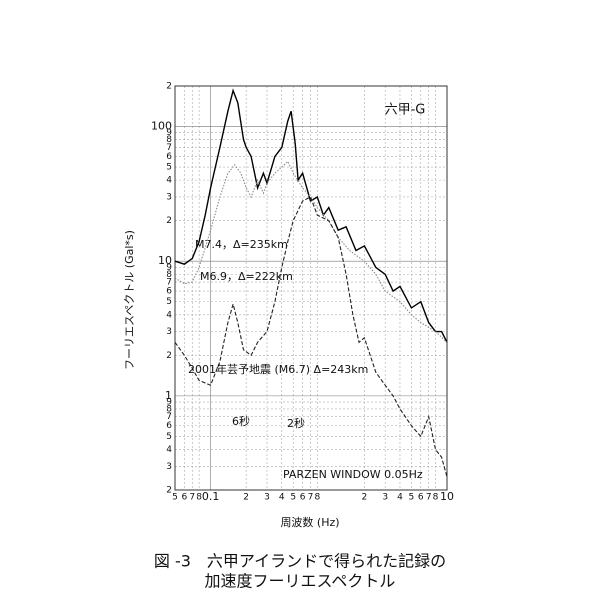 This screenshot has height=605, width=600. What do you see at coordinates (447, 496) in the screenshot?
I see `x-tick-label: 10` at bounding box center [447, 496].